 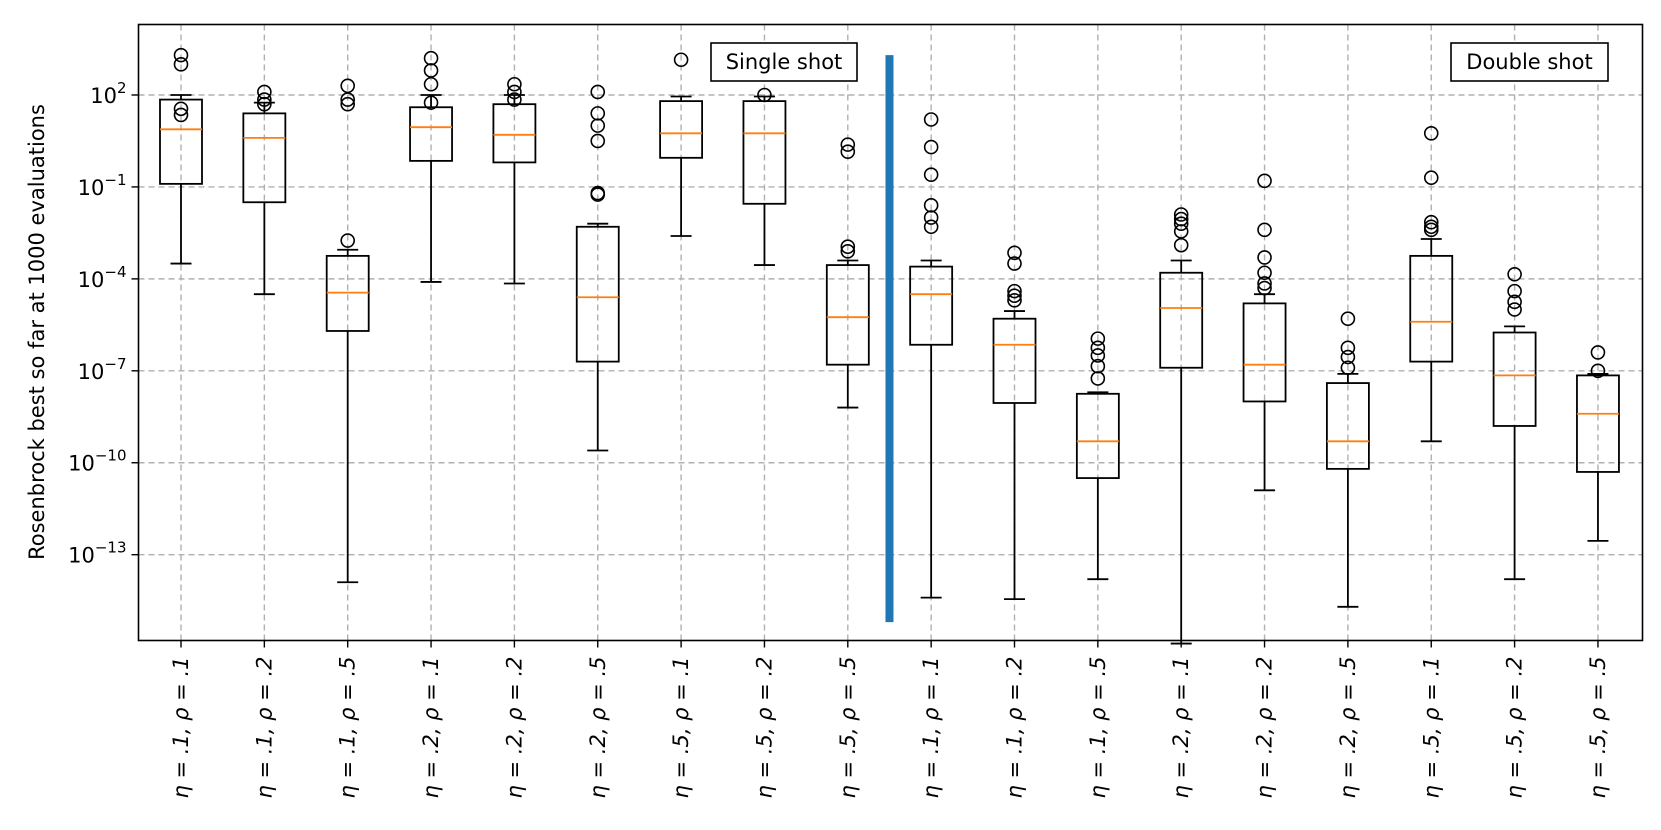 What do you see at coordinates (108, 93) in the screenshot?
I see `y-tick-label: 10²` at bounding box center [108, 93].